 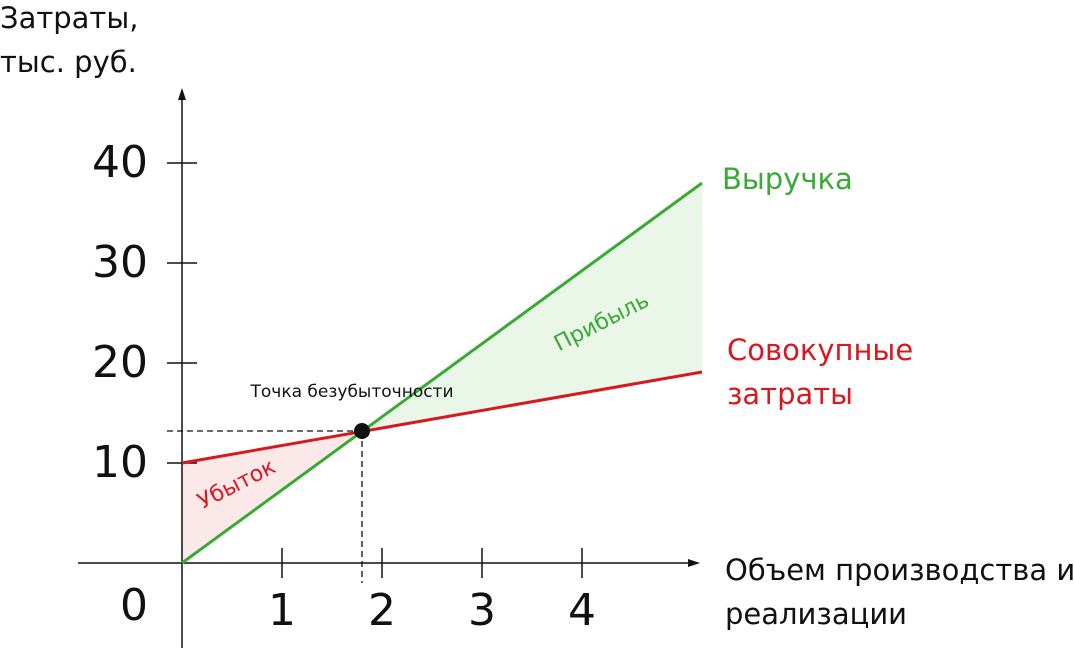 I want to click on legend-label: Совокупные затраты, so click(x=820, y=372).